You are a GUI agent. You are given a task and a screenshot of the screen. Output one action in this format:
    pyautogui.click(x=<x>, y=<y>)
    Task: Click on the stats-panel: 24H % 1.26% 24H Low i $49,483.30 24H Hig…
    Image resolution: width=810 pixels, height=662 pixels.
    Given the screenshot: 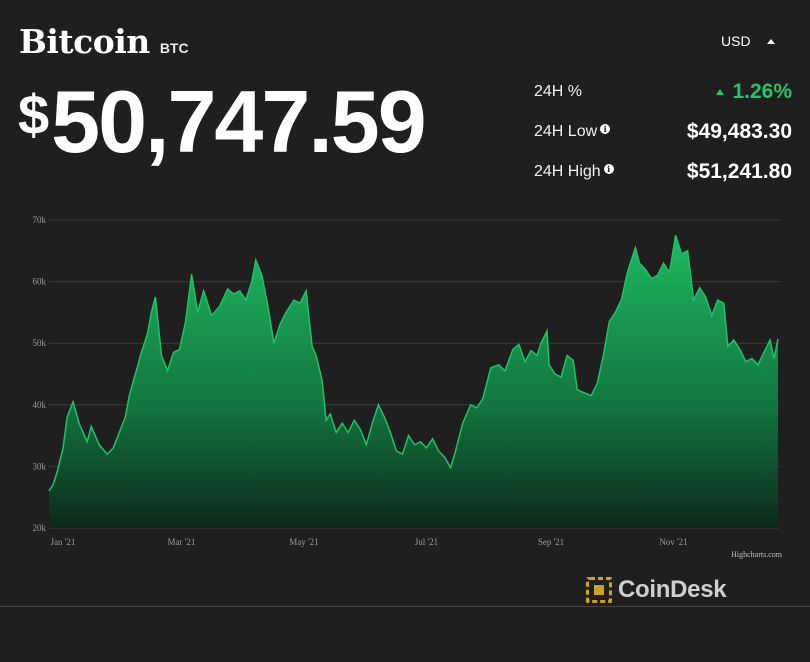 What is the action you would take?
    pyautogui.click(x=663, y=132)
    